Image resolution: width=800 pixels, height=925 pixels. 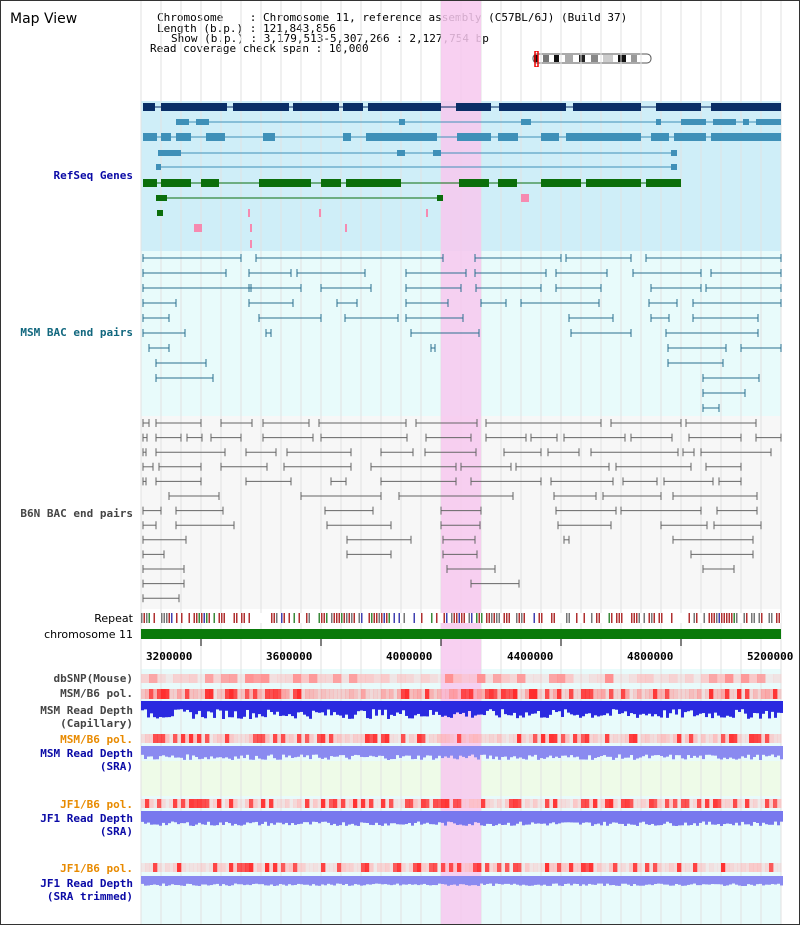 I want to click on track-label-msm-depth-sra: MSM Read Depth, so click(x=86, y=753).